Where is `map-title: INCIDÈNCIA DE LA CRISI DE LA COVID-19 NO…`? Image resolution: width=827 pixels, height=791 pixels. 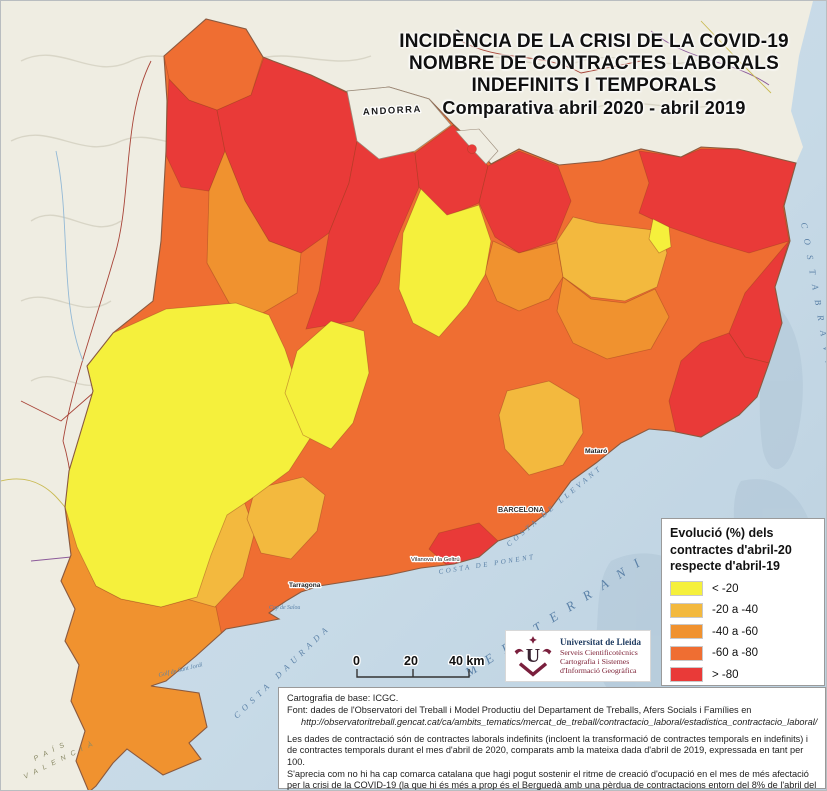 map-title: INCIDÈNCIA DE LA CRISI DE LA COVID-19 NO… is located at coordinates (592, 75).